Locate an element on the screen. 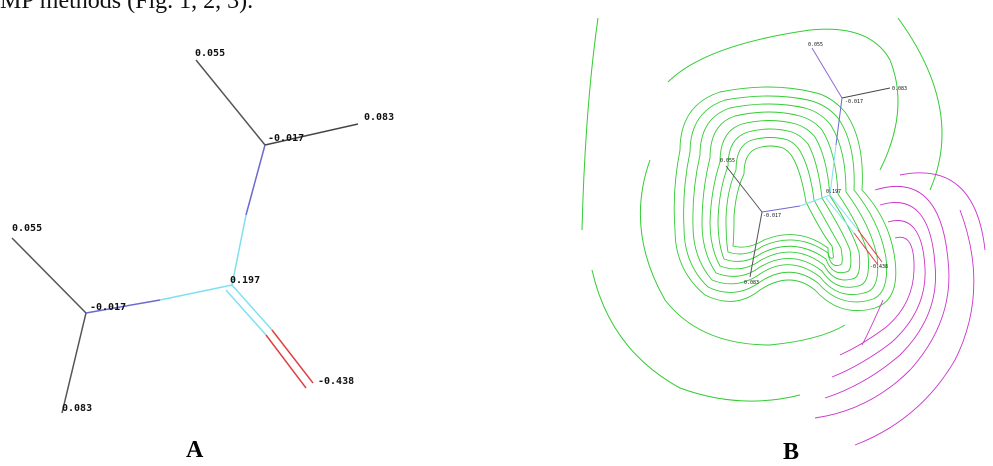 The width and height of the screenshot is (993, 466). b-charge-label-h3: 0.055 is located at coordinates (727, 161).